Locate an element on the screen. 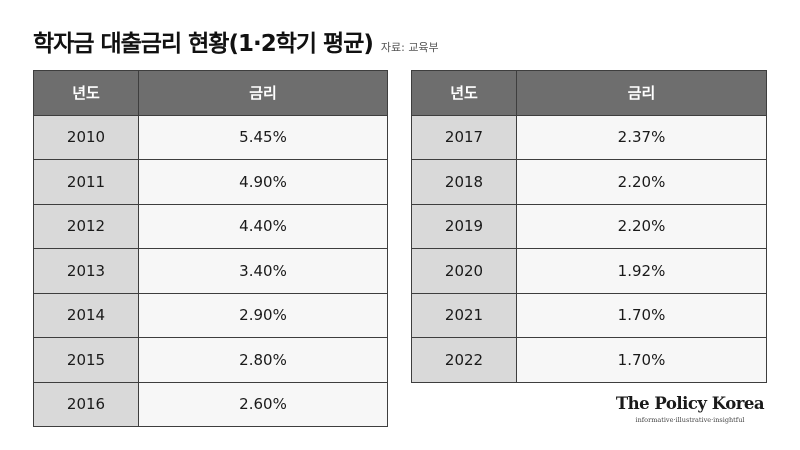  rate-cell: 2.37% is located at coordinates (641, 137).